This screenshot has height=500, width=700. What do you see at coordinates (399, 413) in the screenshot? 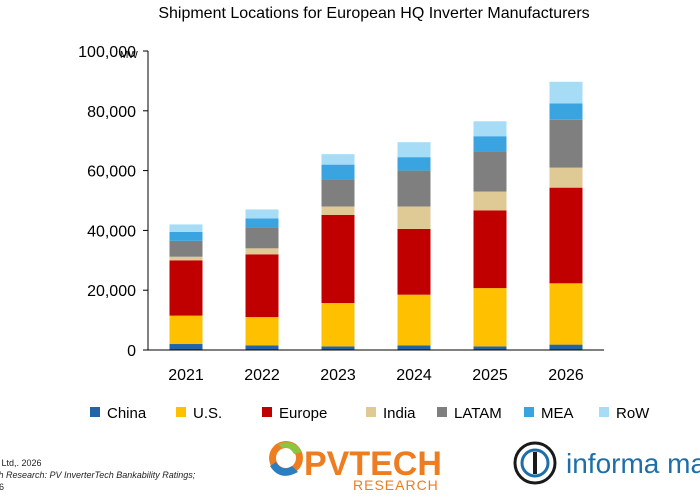
I see `legend-label: India` at bounding box center [399, 413].